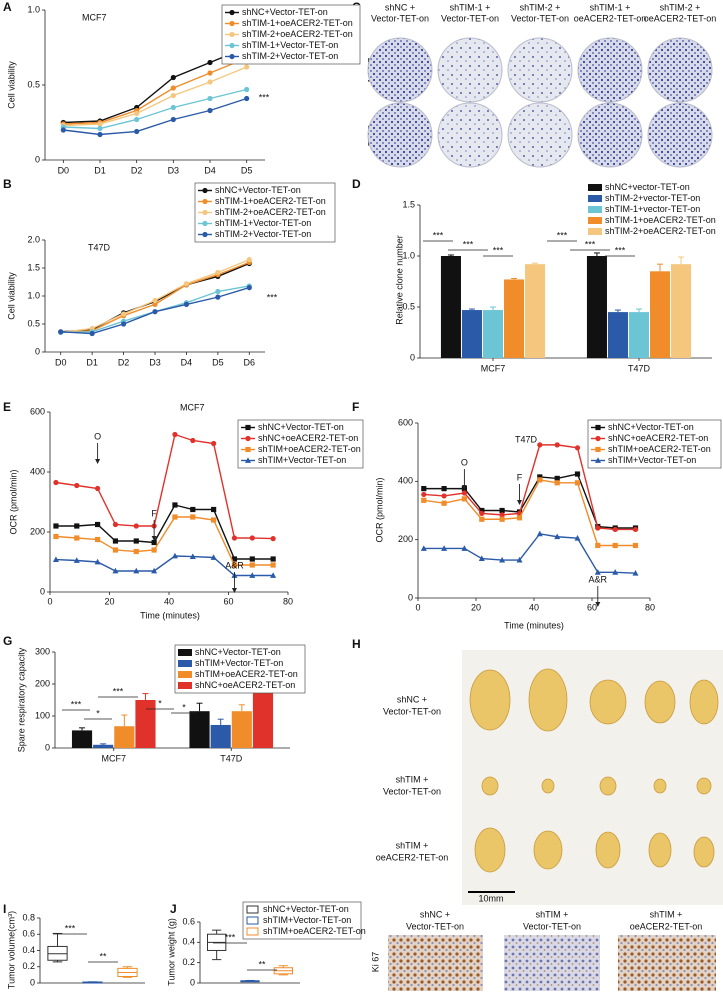 The width and height of the screenshot is (723, 992). I want to click on legend-label: shTIM-2+oeACER2-TET-on, so click(270, 212).